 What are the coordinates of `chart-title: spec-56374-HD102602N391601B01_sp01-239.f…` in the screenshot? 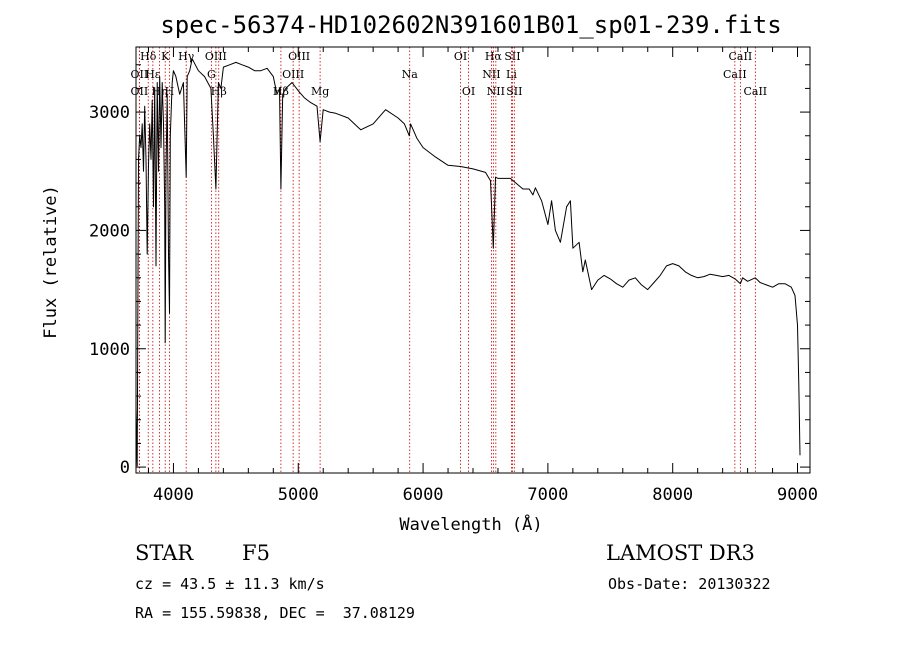 It's located at (470, 25).